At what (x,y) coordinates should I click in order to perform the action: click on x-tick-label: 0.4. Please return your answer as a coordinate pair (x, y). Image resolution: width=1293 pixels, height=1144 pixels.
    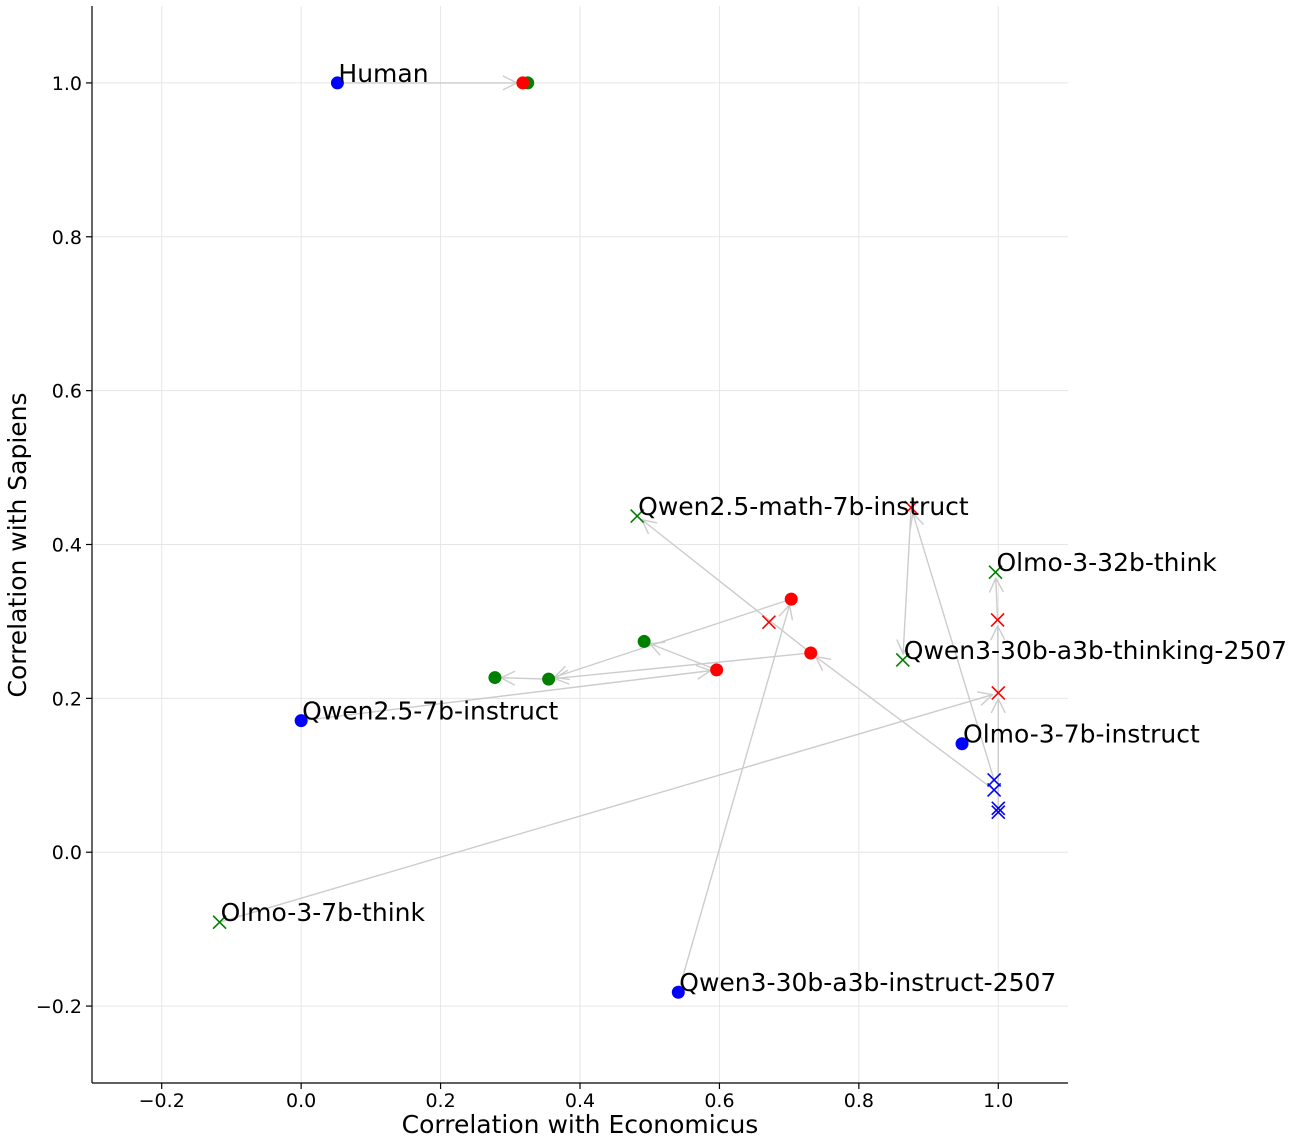
    Looking at the image, I should click on (580, 1101).